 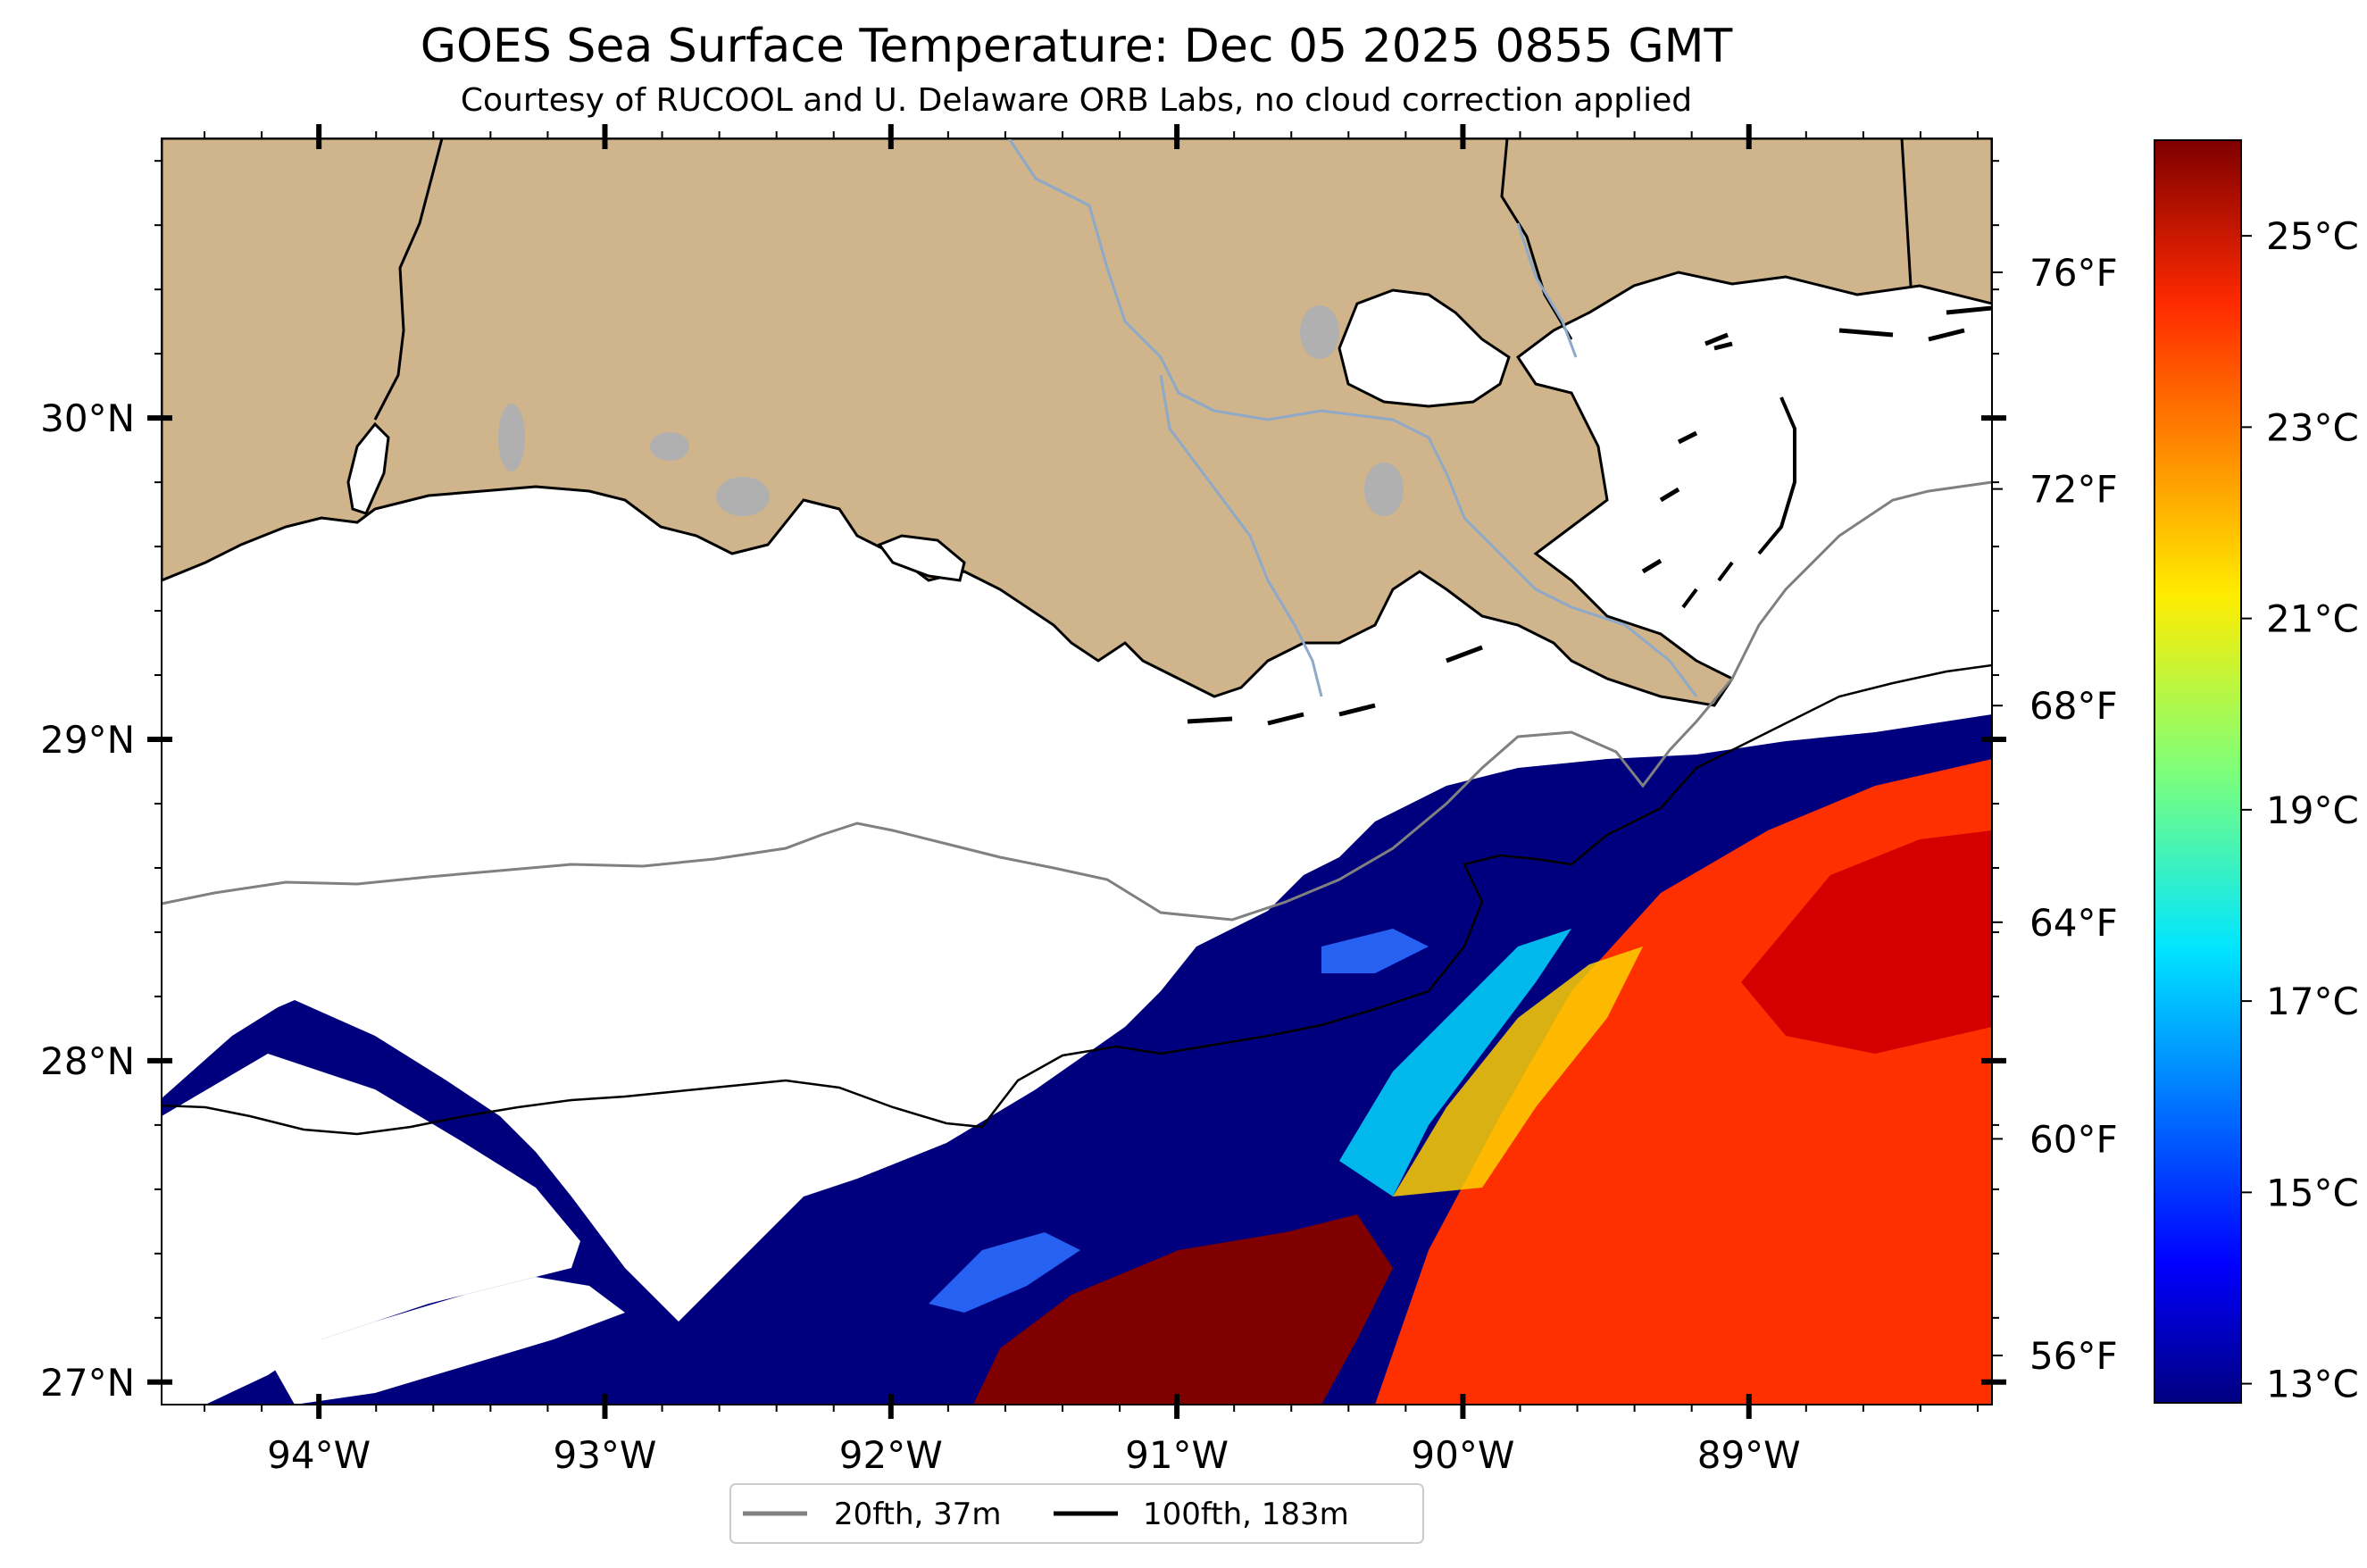 I want to click on sst-dark-red-patch, so click(x=1183, y=1309).